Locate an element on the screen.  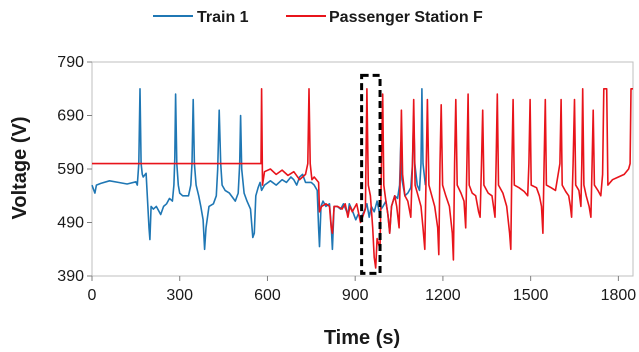
y-tick-label: 390 is located at coordinates (70, 276).